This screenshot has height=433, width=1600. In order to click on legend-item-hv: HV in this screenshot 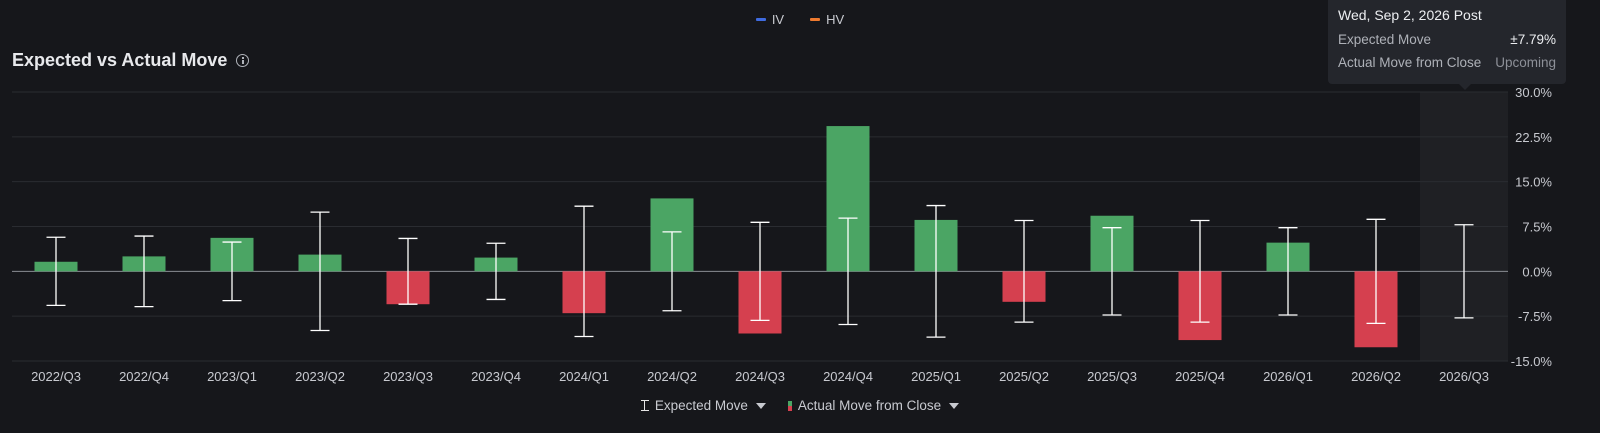, I will do `click(827, 19)`.